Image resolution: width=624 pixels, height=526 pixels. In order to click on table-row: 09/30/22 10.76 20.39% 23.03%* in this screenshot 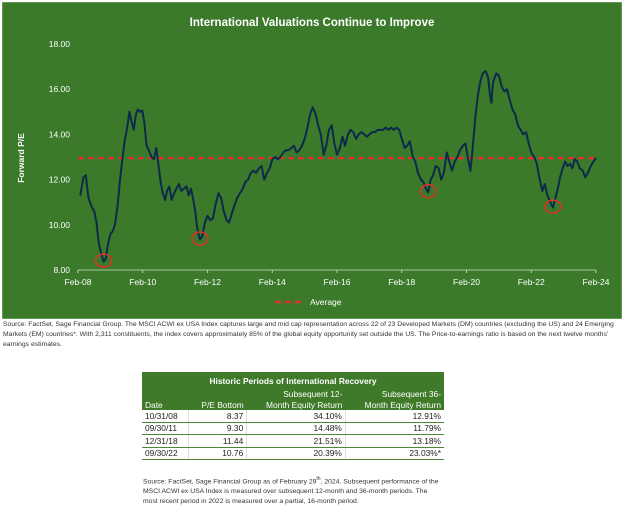, I will do `click(293, 453)`.